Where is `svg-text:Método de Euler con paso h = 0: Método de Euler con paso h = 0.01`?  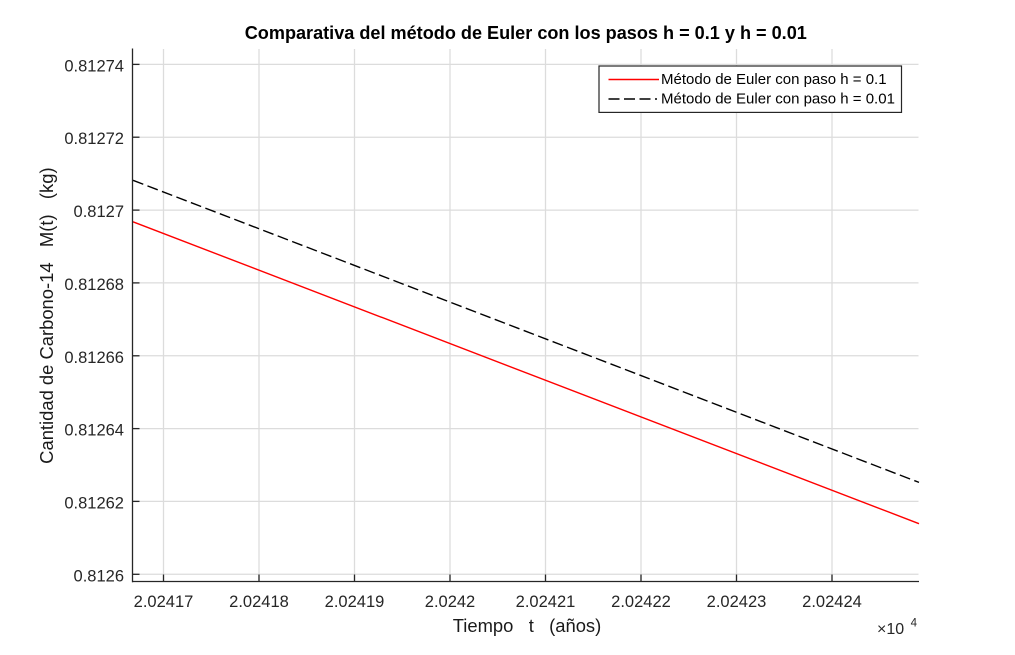
svg-text:Método de Euler con paso h = 0: Método de Euler con paso h = 0.01 is located at coordinates (778, 98).